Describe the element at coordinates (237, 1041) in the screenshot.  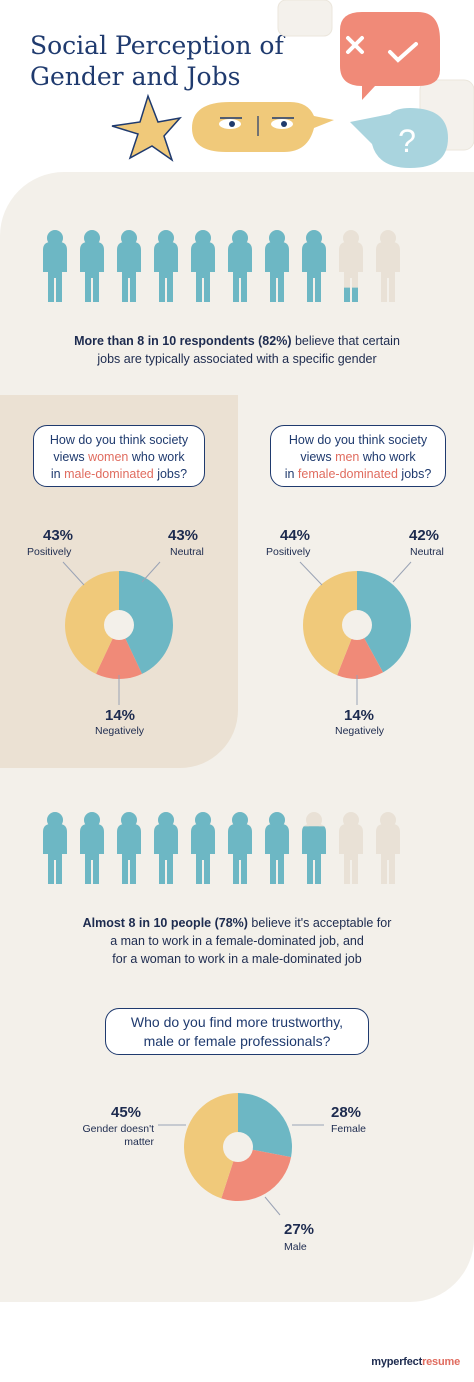
I see `q-trust-line2: male or female professionals?` at that location.